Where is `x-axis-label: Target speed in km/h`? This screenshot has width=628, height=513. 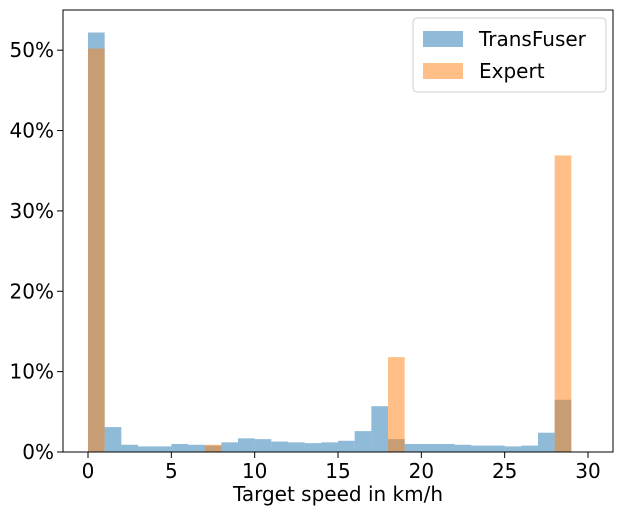
x-axis-label: Target speed in km/h is located at coordinates (337, 494).